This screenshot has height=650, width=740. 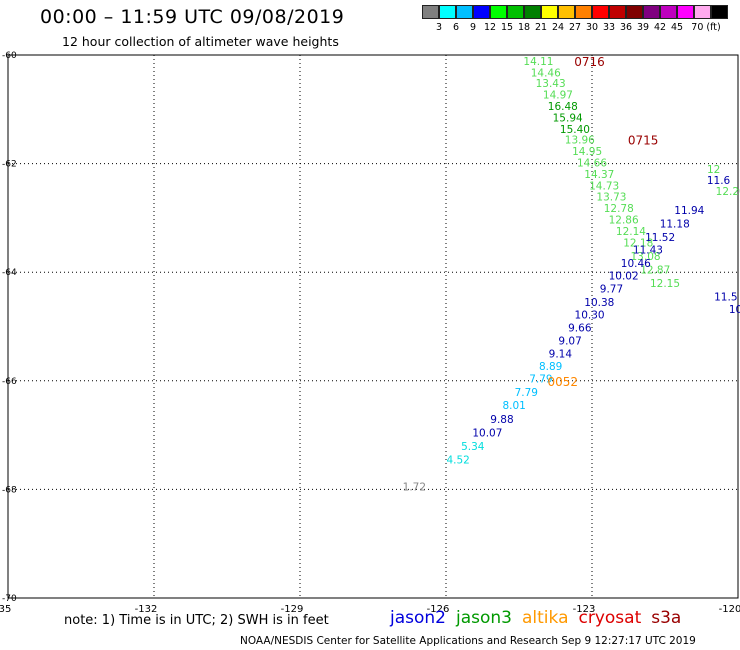 I want to click on wave-height-value: 9.77, so click(x=611, y=289).